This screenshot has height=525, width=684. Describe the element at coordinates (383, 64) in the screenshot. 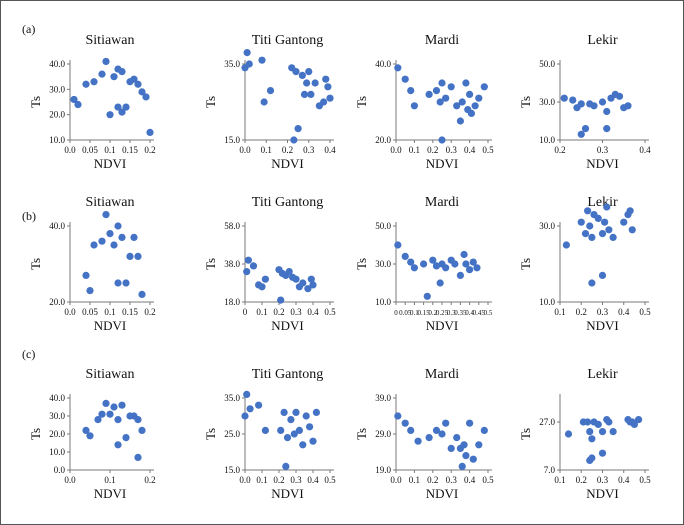

I see `y-tick-label: 40.0` at that location.